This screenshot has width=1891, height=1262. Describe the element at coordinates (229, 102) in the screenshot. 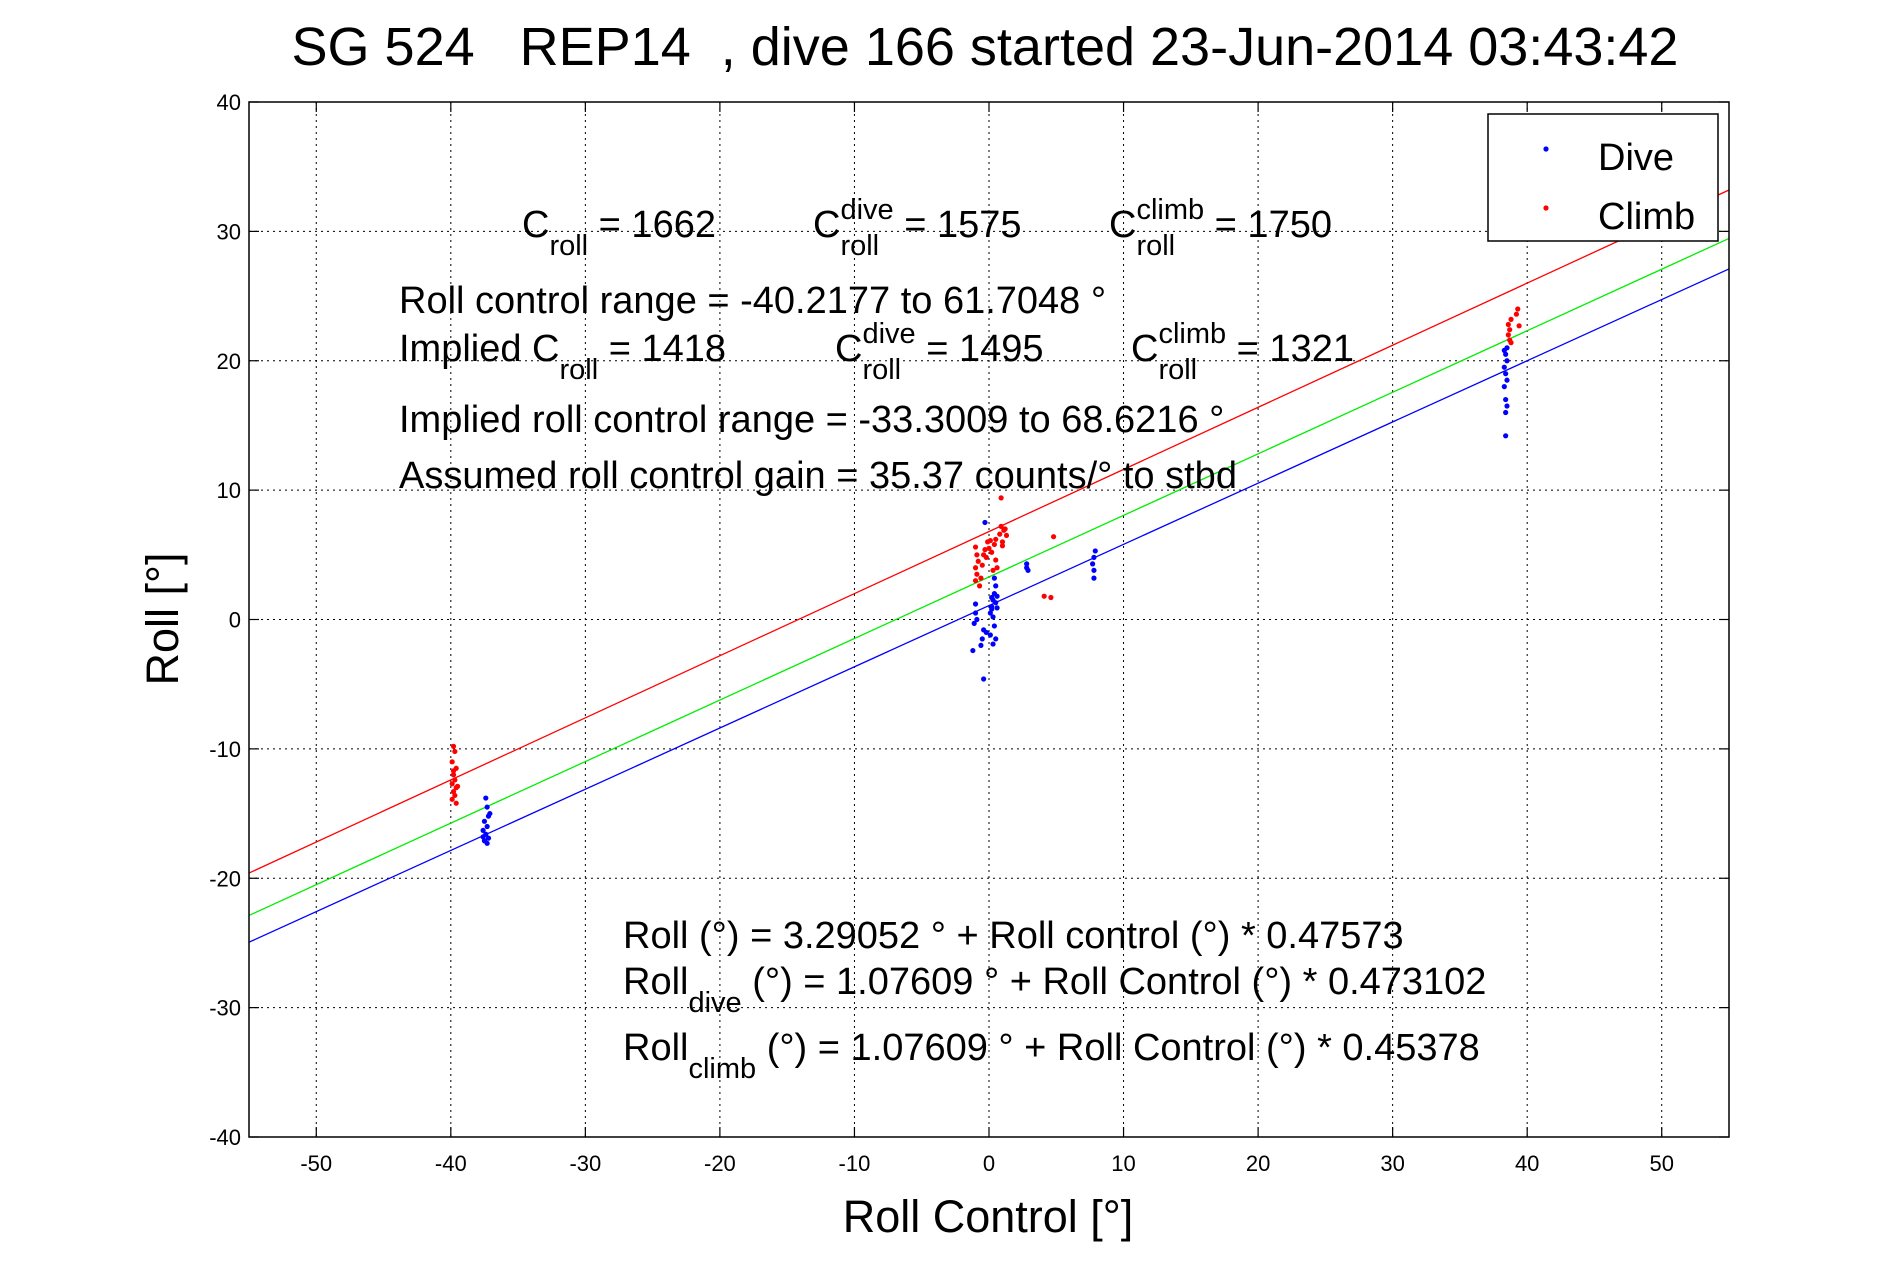

I see `y-tick-label: 40` at that location.